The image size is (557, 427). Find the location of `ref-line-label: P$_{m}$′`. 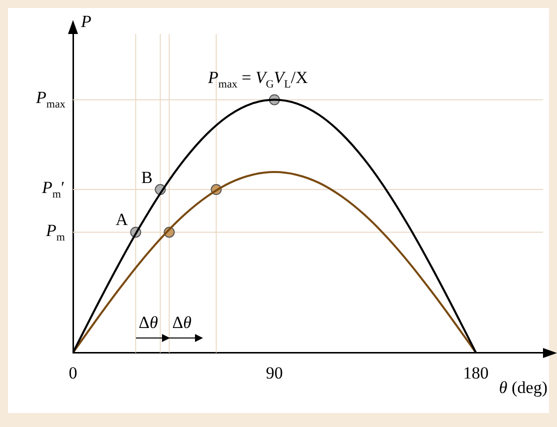

ref-line-label: P$_{m}$′ is located at coordinates (53, 189).